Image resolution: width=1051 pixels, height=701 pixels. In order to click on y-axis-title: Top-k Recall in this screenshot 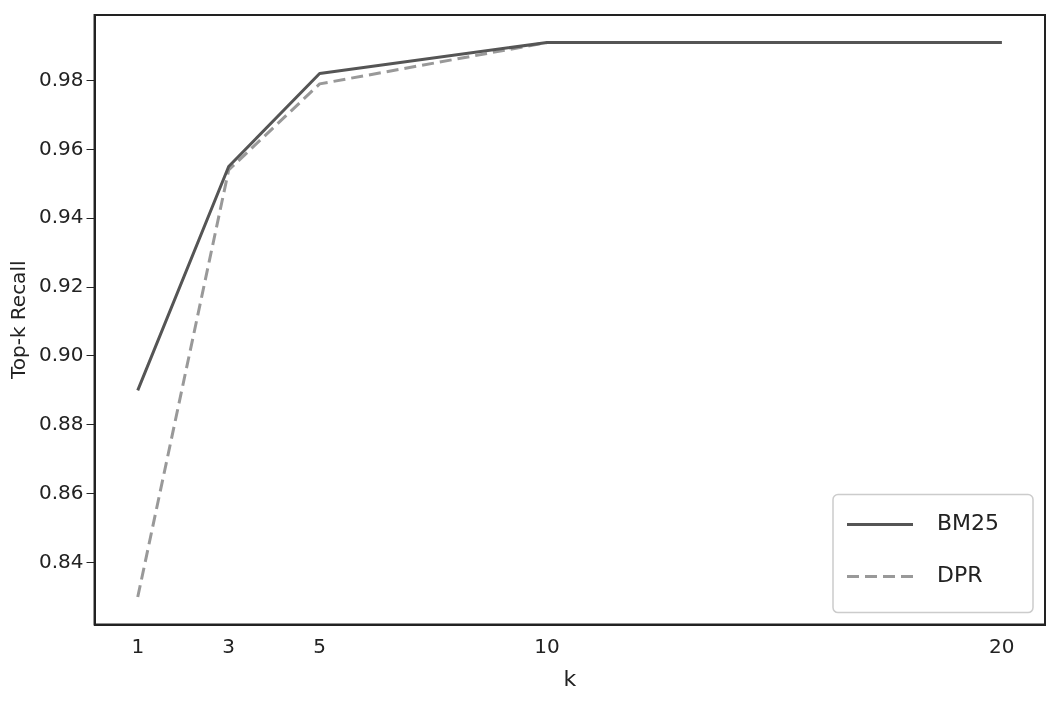, I will do `click(18, 320)`.